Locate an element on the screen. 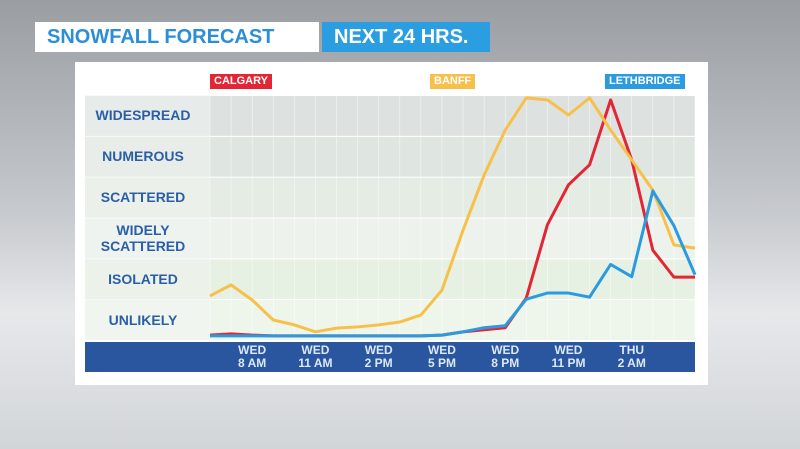 This screenshot has width=800, height=449. x-tick-label: WED 8 PM is located at coordinates (505, 356).